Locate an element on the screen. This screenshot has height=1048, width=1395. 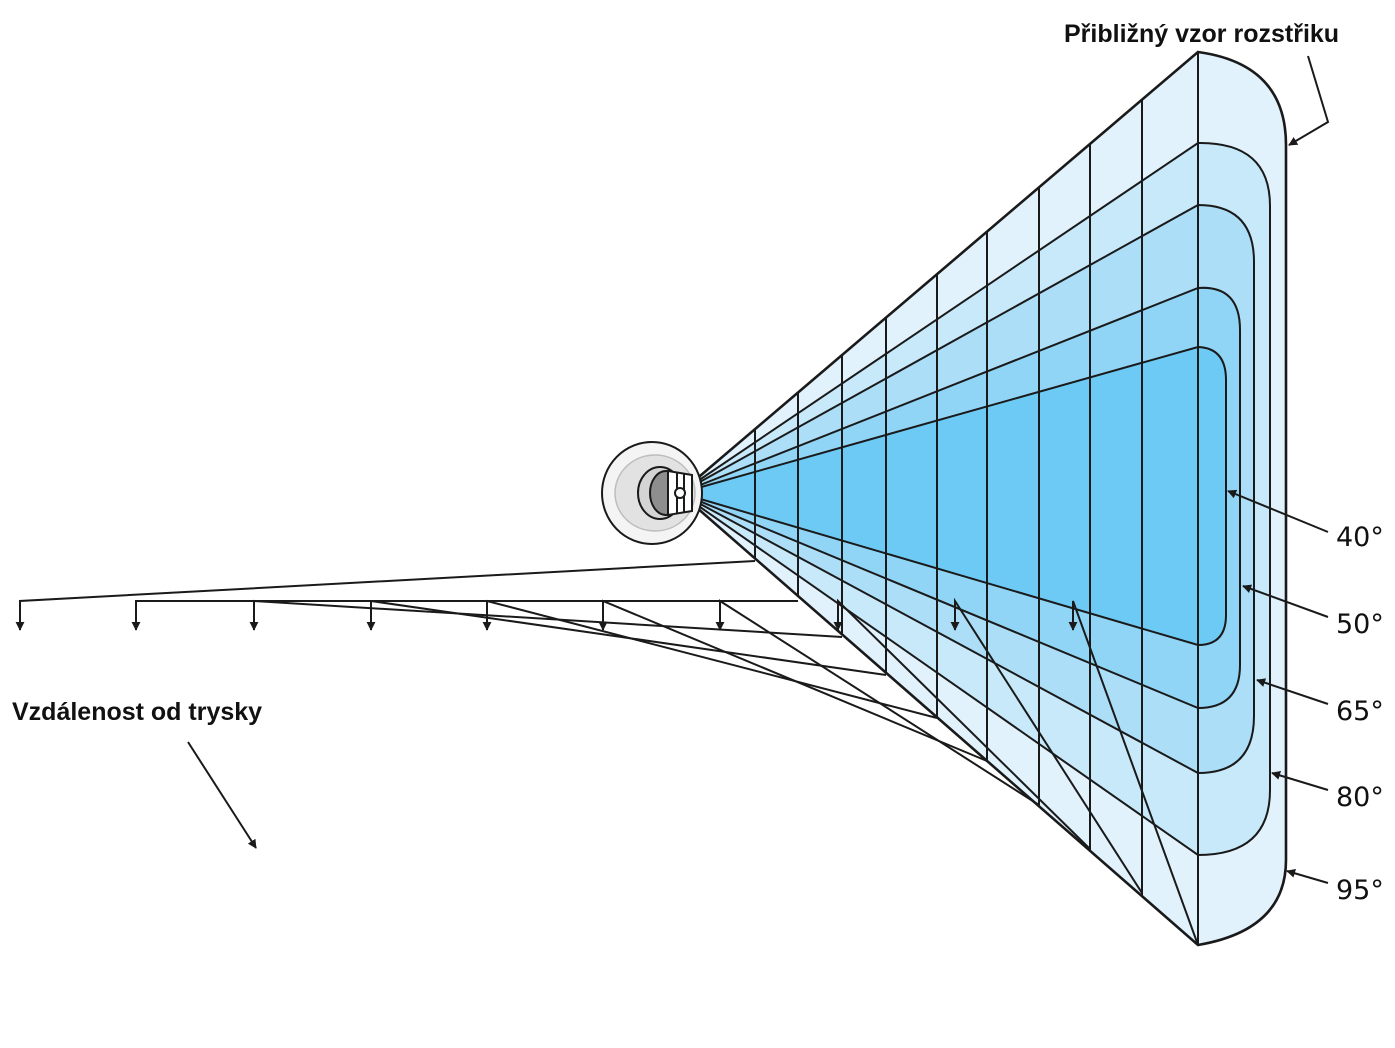
distance-pointer is located at coordinates (222, 795).